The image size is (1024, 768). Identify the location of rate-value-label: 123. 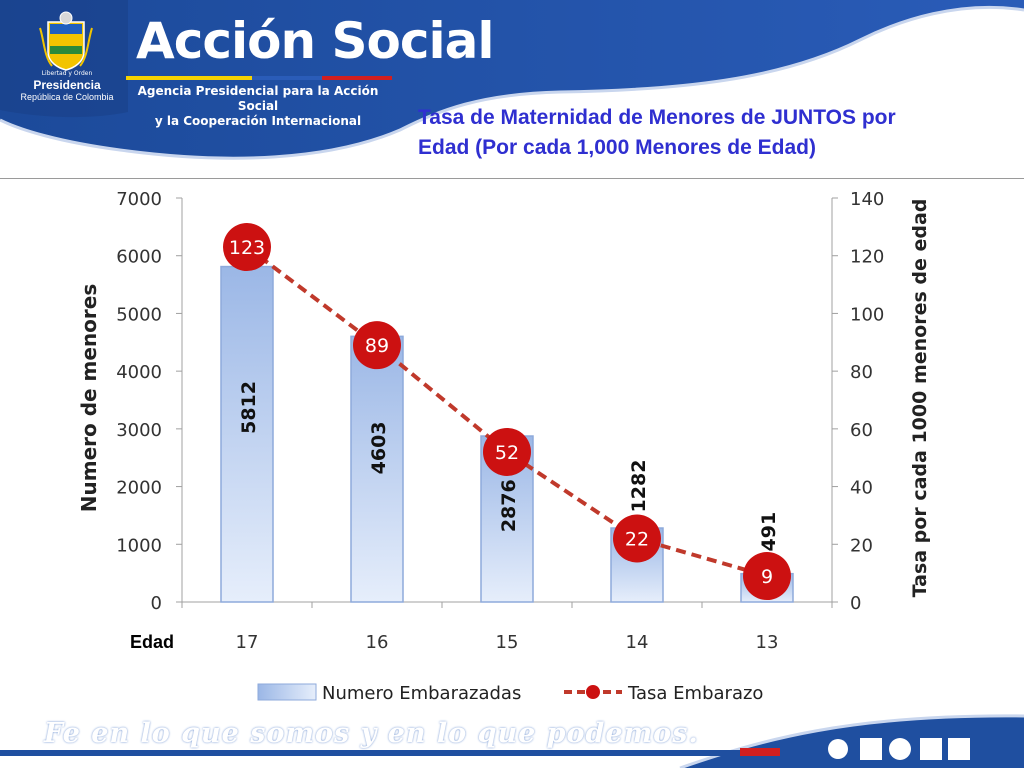
(247, 248).